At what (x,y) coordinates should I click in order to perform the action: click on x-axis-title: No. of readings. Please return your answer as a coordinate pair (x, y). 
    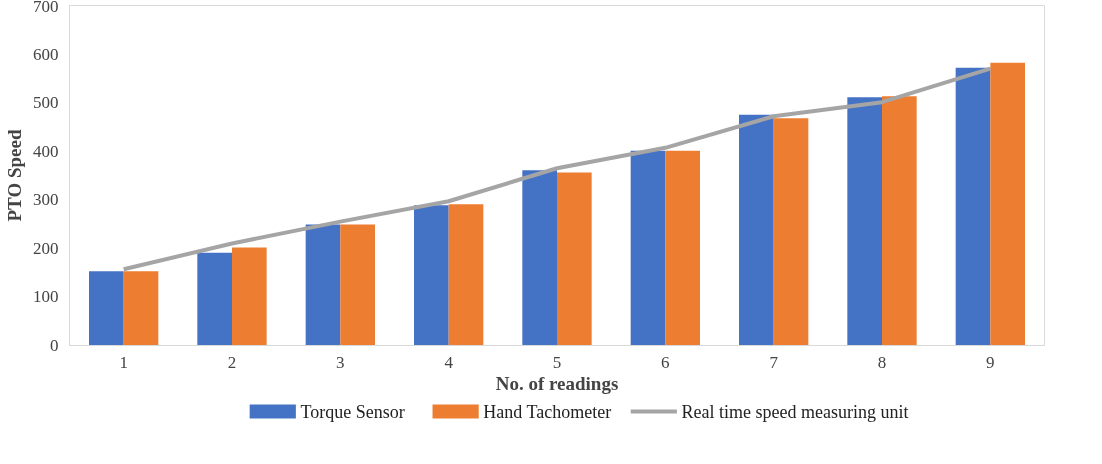
    Looking at the image, I should click on (557, 383).